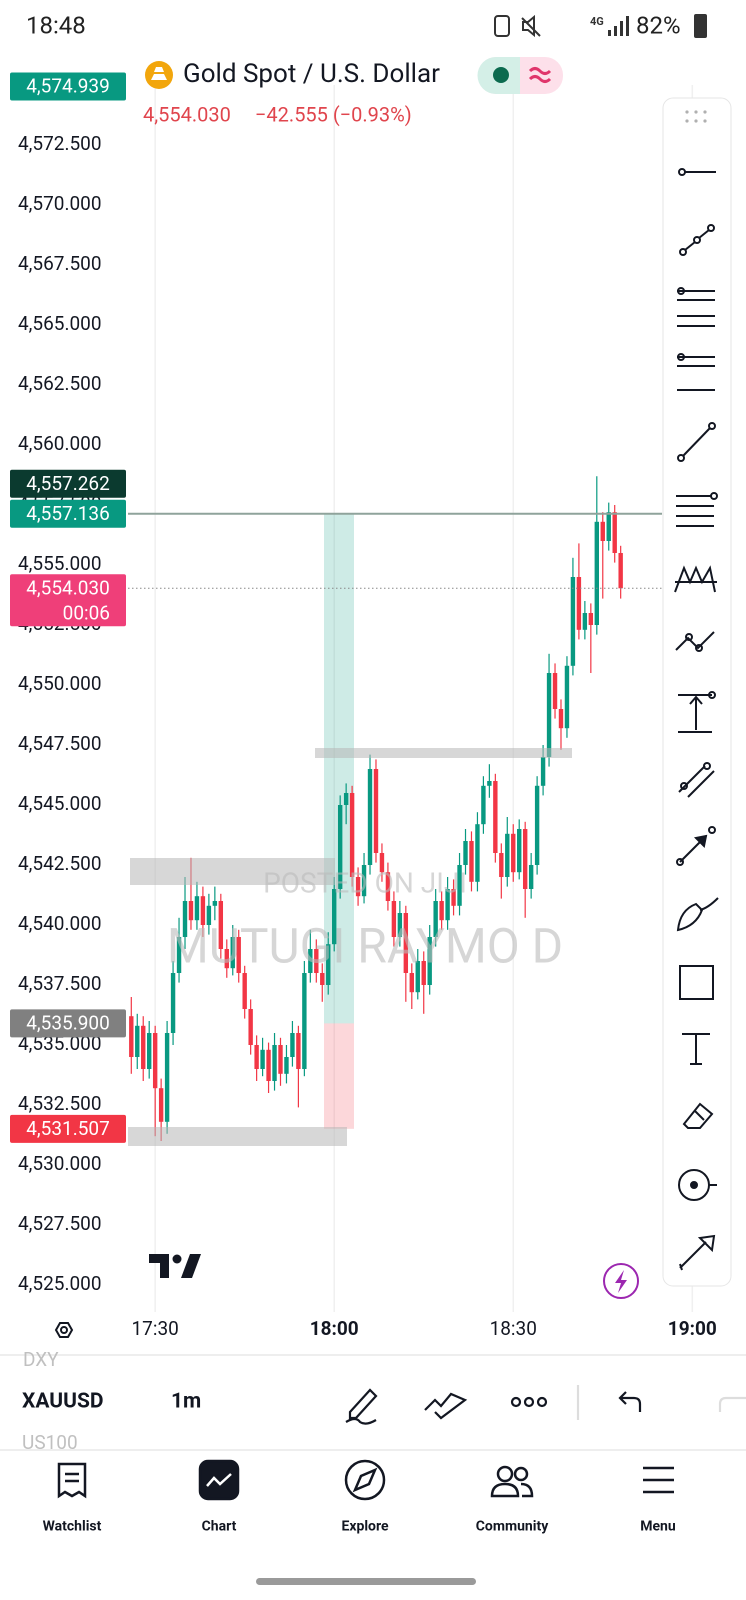 Image resolution: width=746 pixels, height=1600 pixels. I want to click on explore-icon, so click(365, 1480).